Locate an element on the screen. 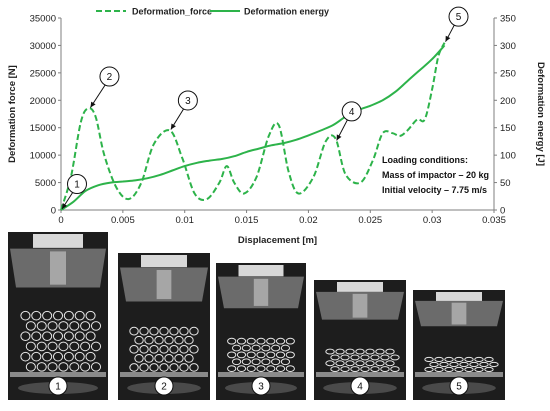  impactor-highlight is located at coordinates (360, 305).